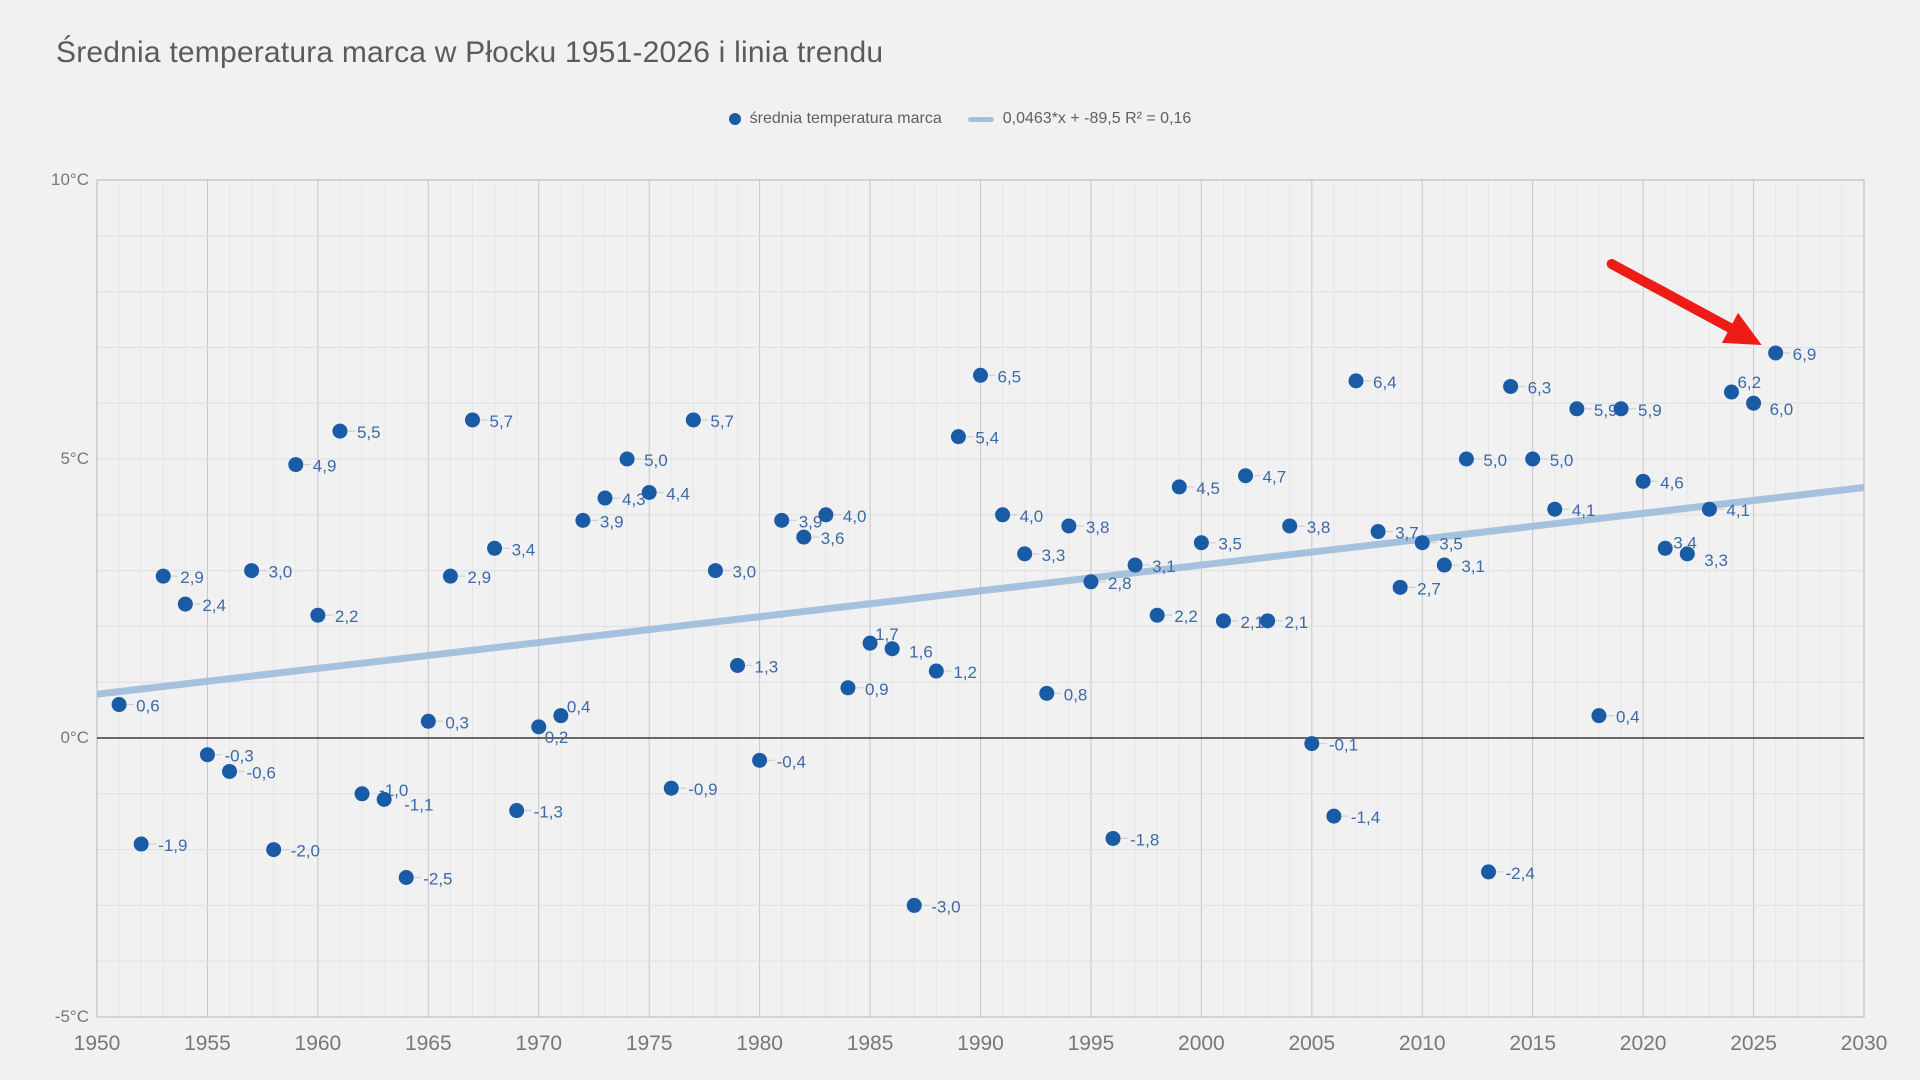 The width and height of the screenshot is (1920, 1080). Describe the element at coordinates (855, 516) in the screenshot. I see `data-point-label: 4,0` at that location.